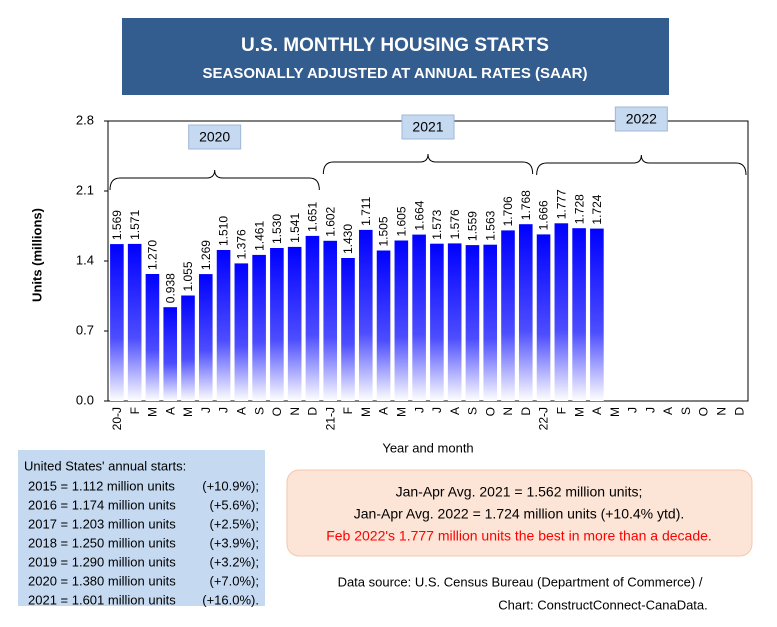 The width and height of the screenshot is (777, 627). I want to click on value-label: 1.576, so click(455, 224).